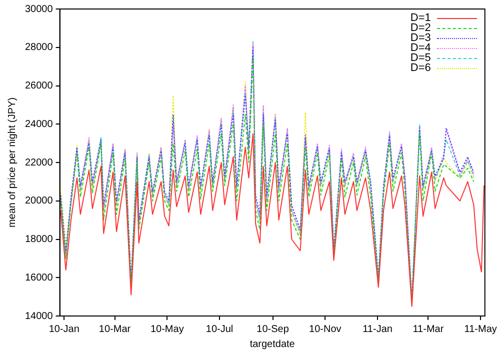 The width and height of the screenshot is (500, 350). Describe the element at coordinates (220, 329) in the screenshot. I see `x-tick-label: 10-Jul` at that location.